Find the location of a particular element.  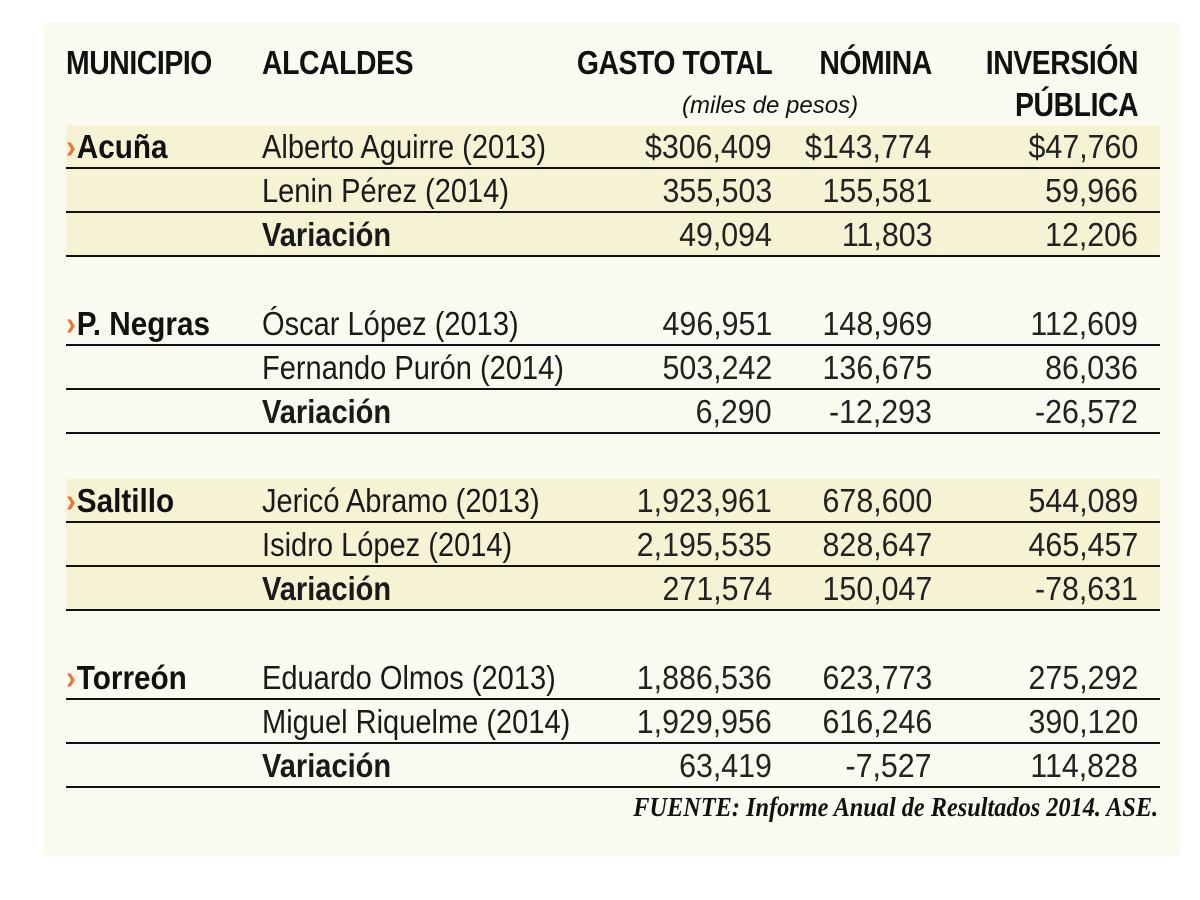

nomina-cell: 623,773 is located at coordinates (877, 677).